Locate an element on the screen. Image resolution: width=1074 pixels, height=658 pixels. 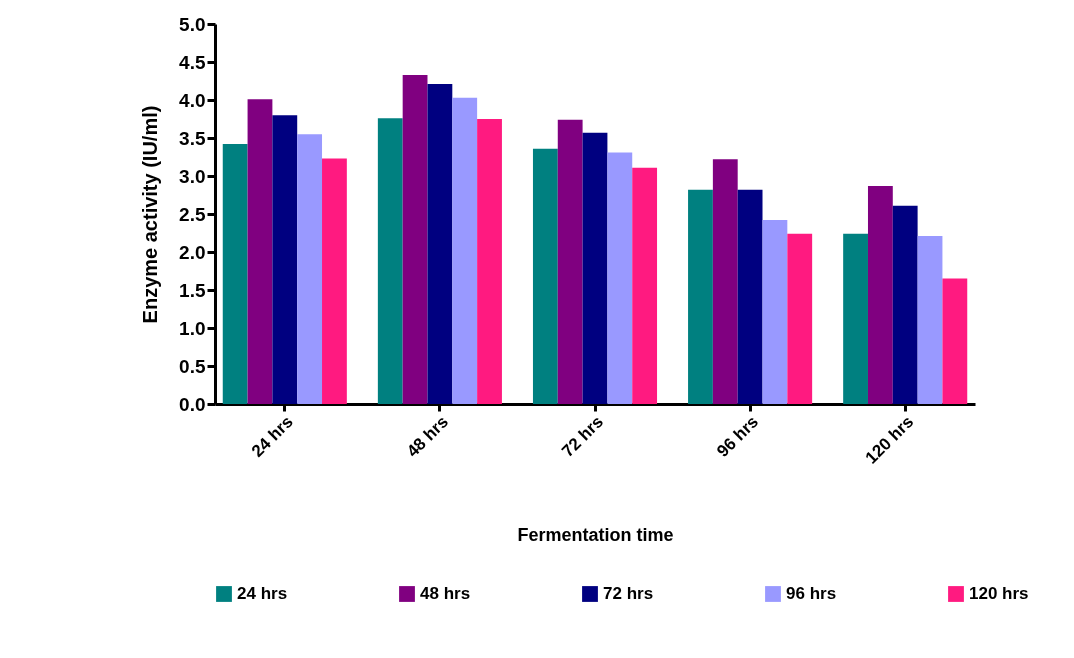
x-tick-label: 96 hrs is located at coordinates (738, 436).